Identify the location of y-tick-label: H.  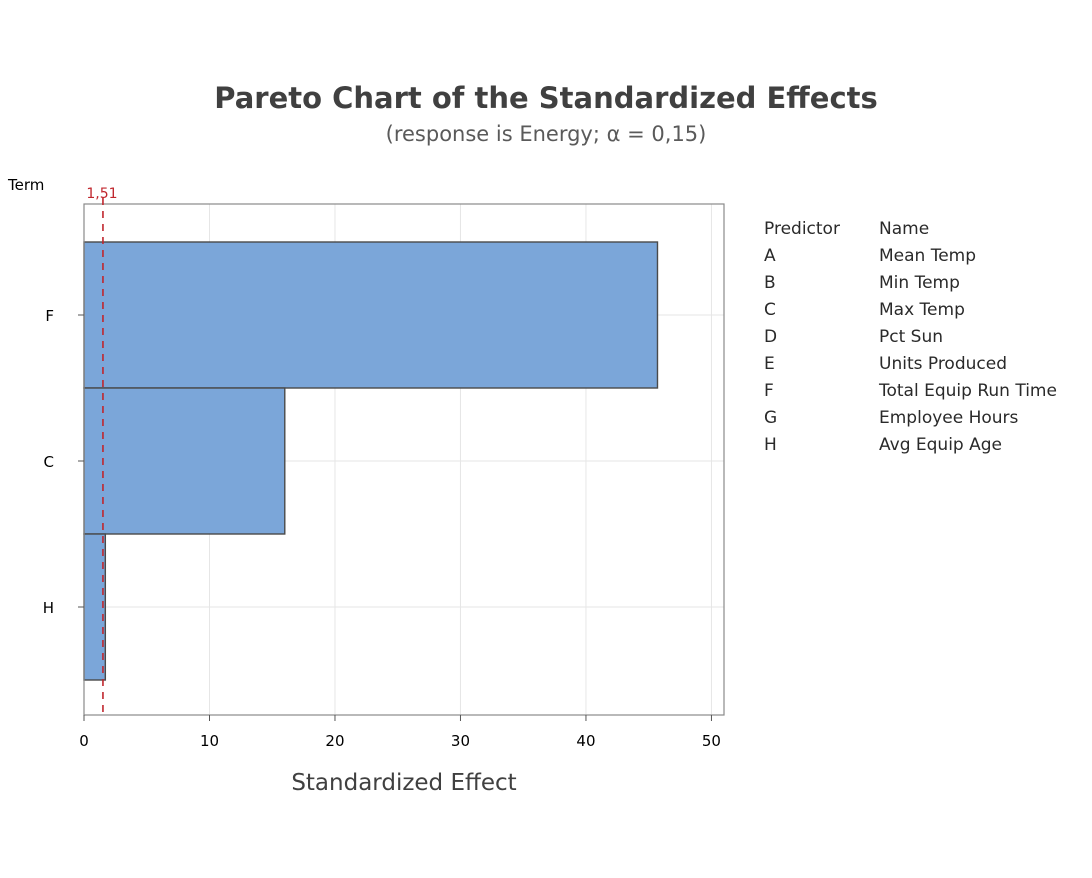
(48, 608).